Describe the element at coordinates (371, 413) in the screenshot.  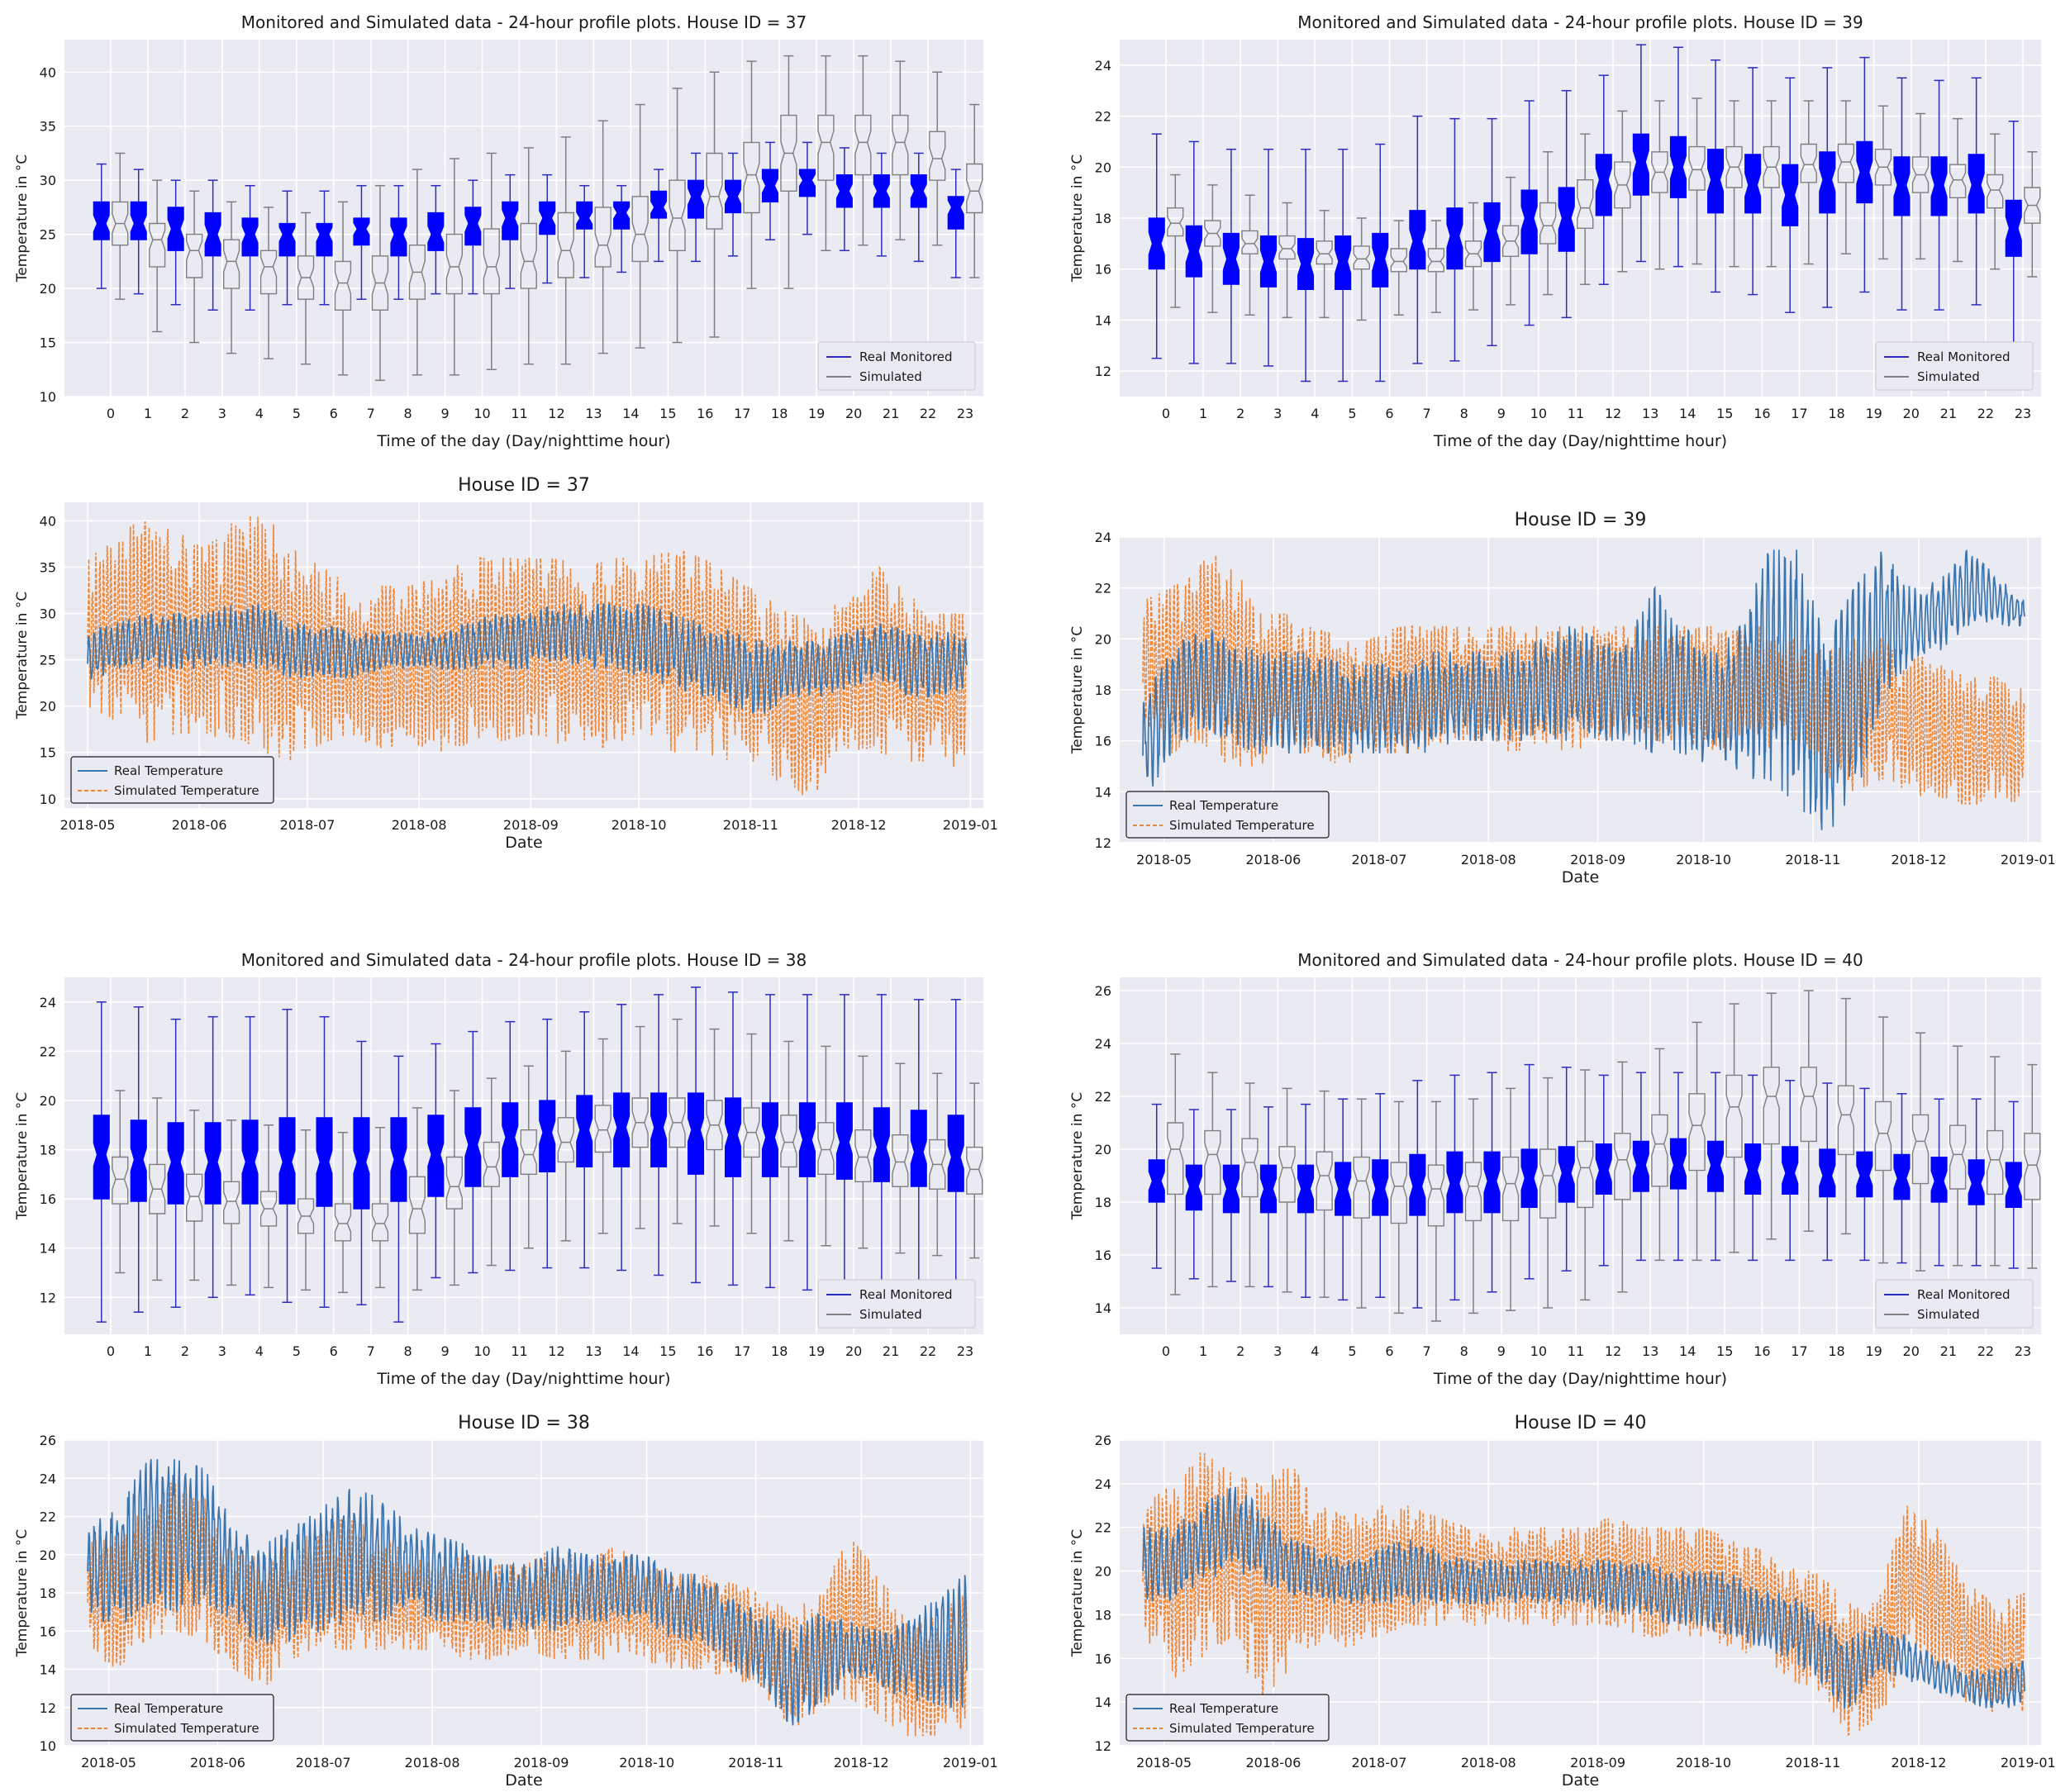
I see `x-tick-label: 7` at that location.